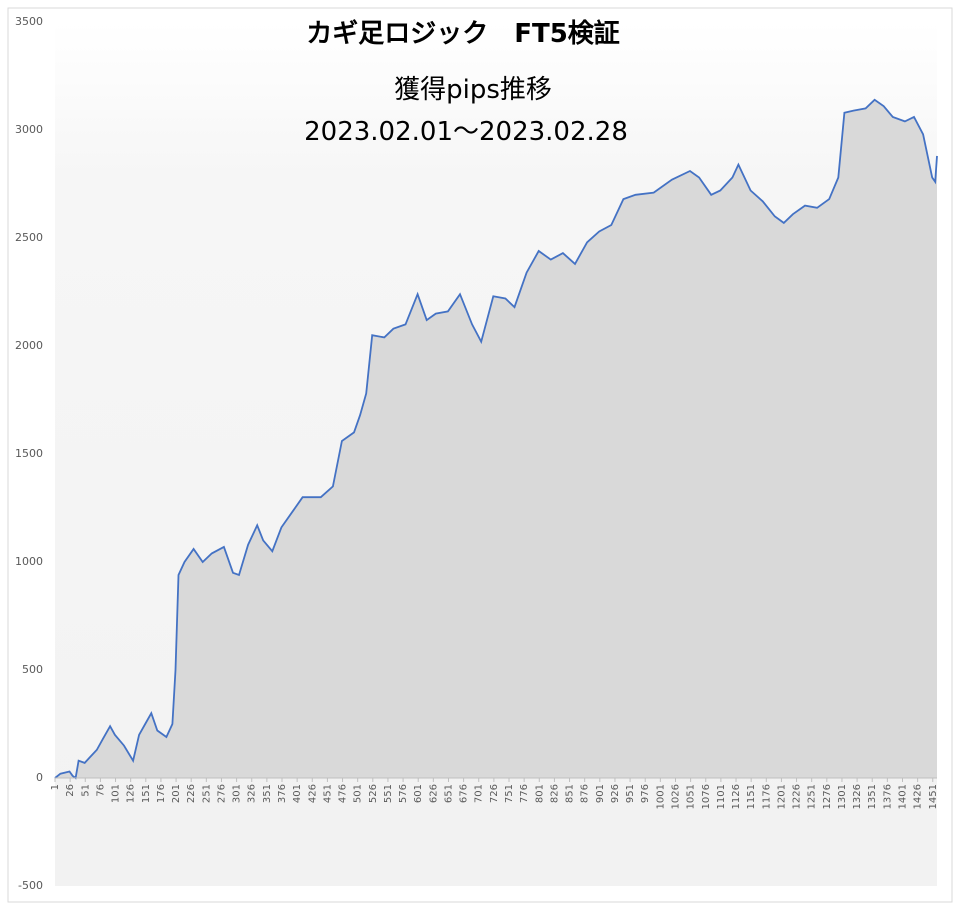 The height and width of the screenshot is (910, 962). I want to click on x-tick-label: 251, so click(206, 793).